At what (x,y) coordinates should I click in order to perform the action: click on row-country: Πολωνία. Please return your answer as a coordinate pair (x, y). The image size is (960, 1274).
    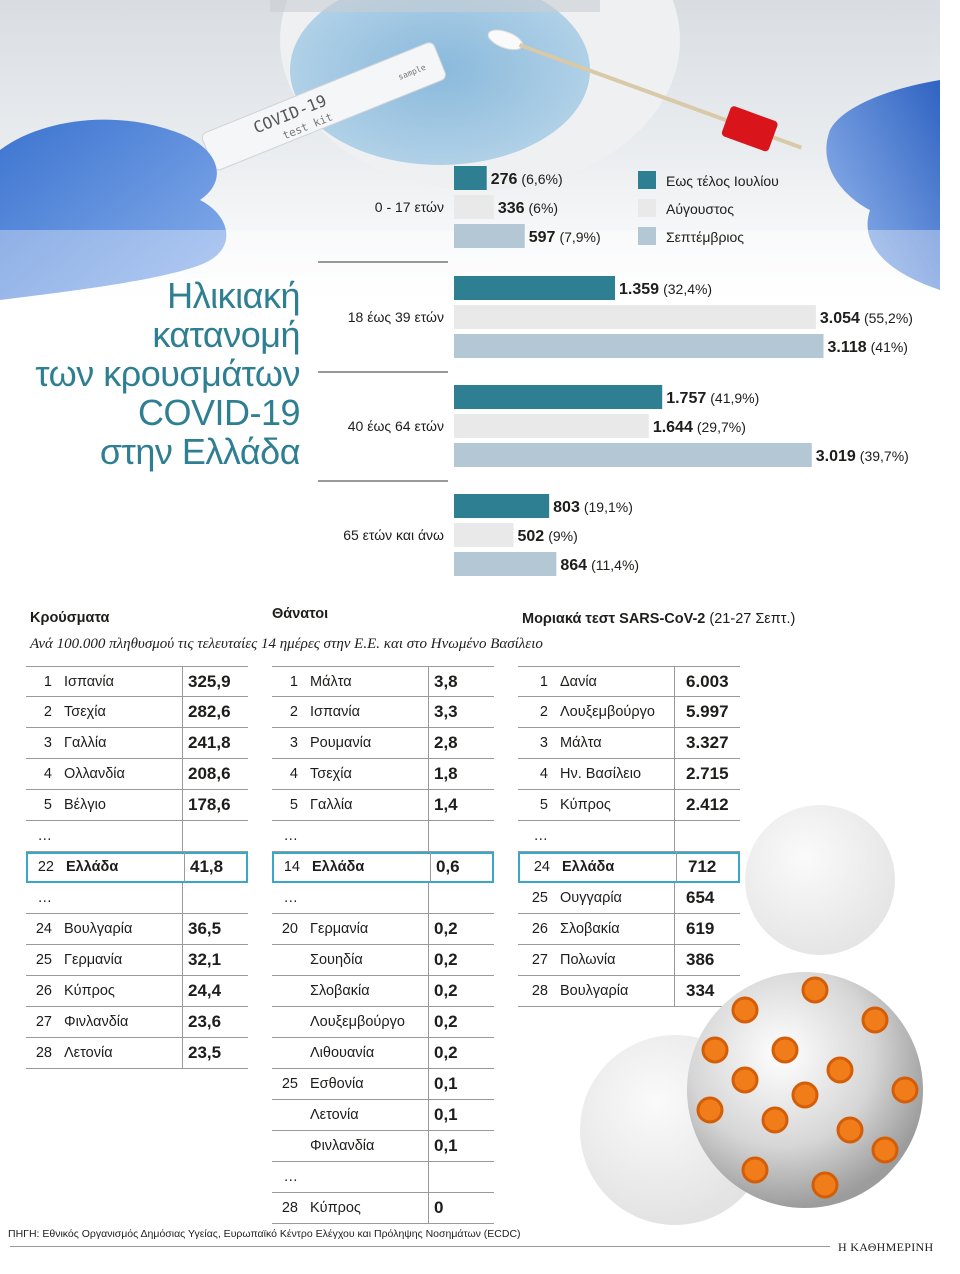
    Looking at the image, I should click on (588, 960).